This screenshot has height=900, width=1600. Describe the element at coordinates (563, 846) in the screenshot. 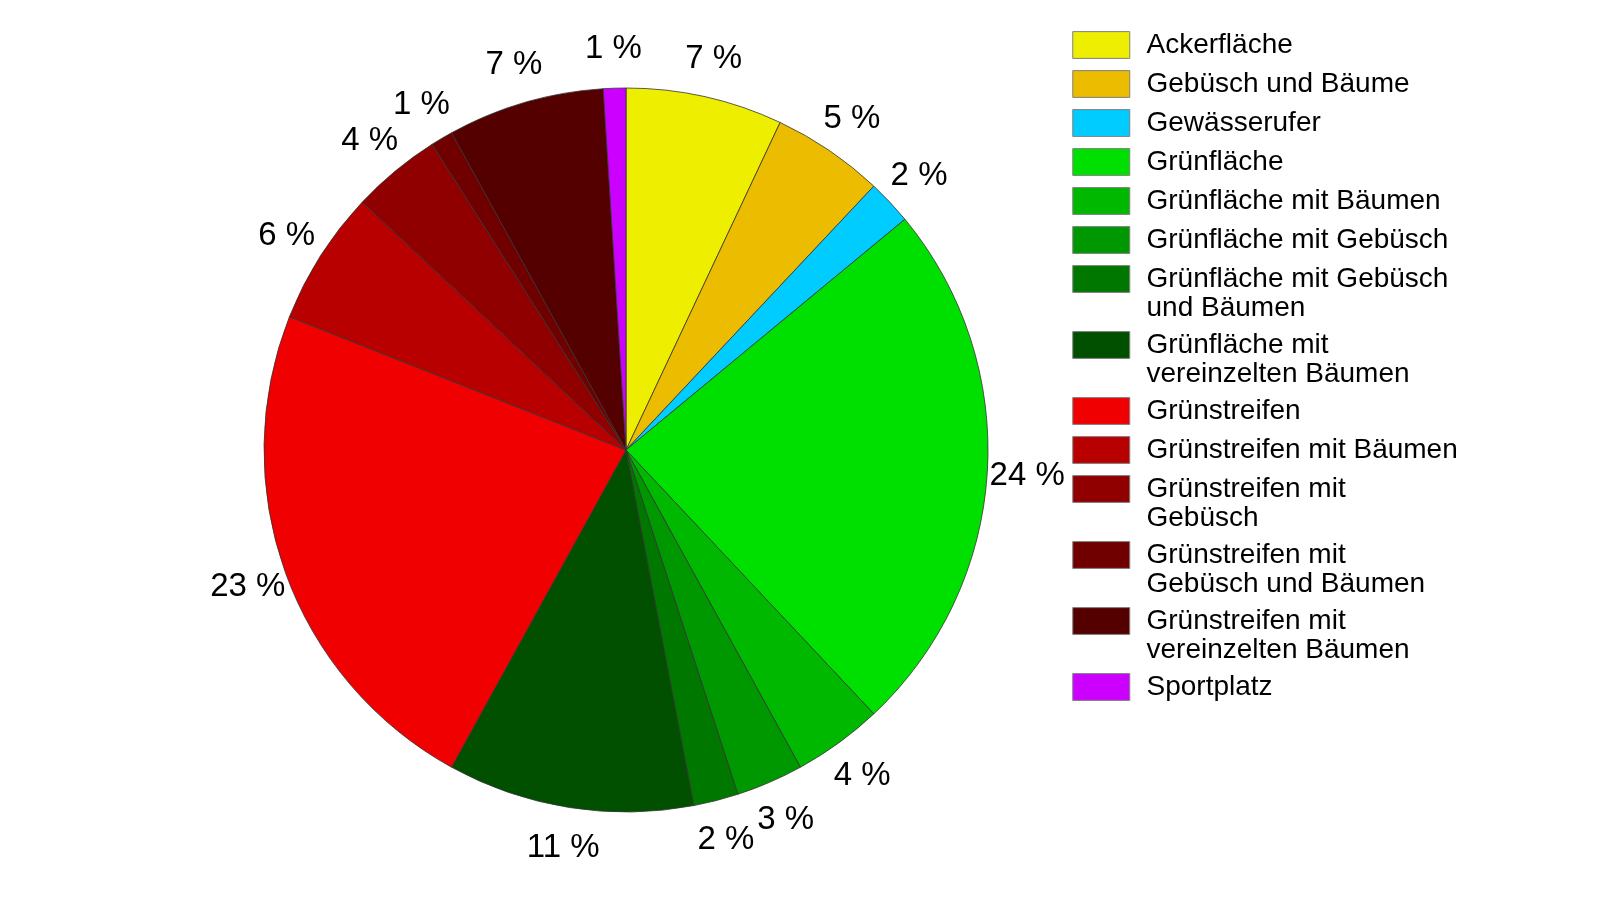

I see `data-label: 11 %` at that location.